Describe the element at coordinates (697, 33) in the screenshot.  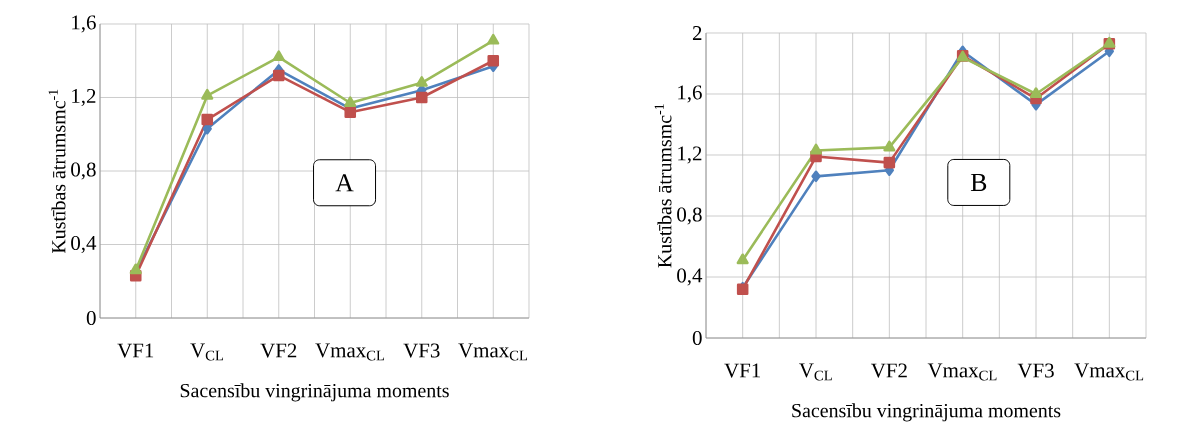
I see `y-tick-label: 2` at that location.